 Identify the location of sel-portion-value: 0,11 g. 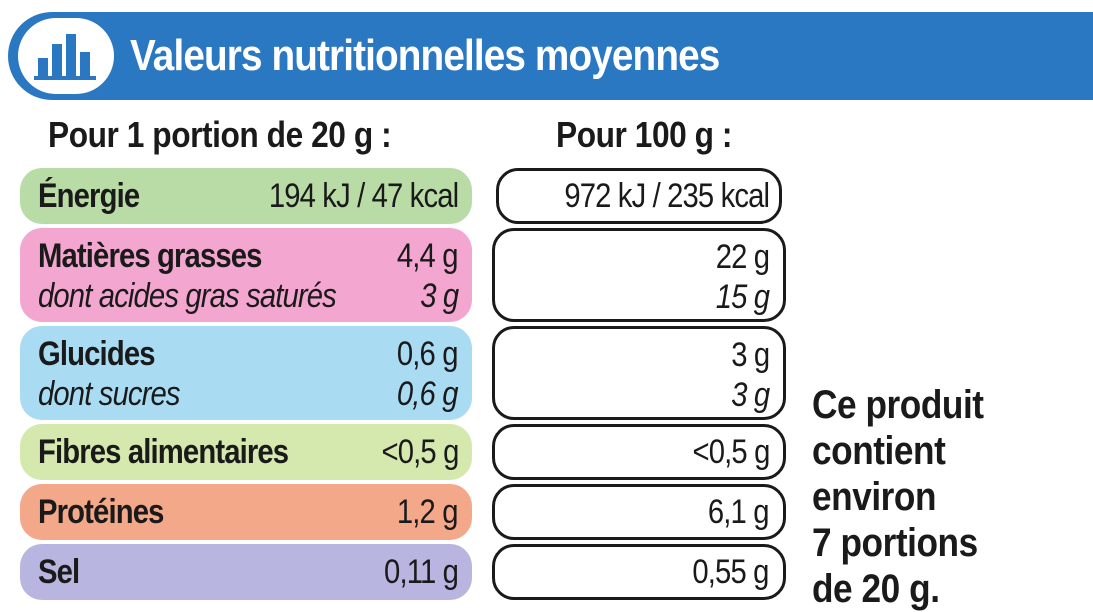
(421, 572).